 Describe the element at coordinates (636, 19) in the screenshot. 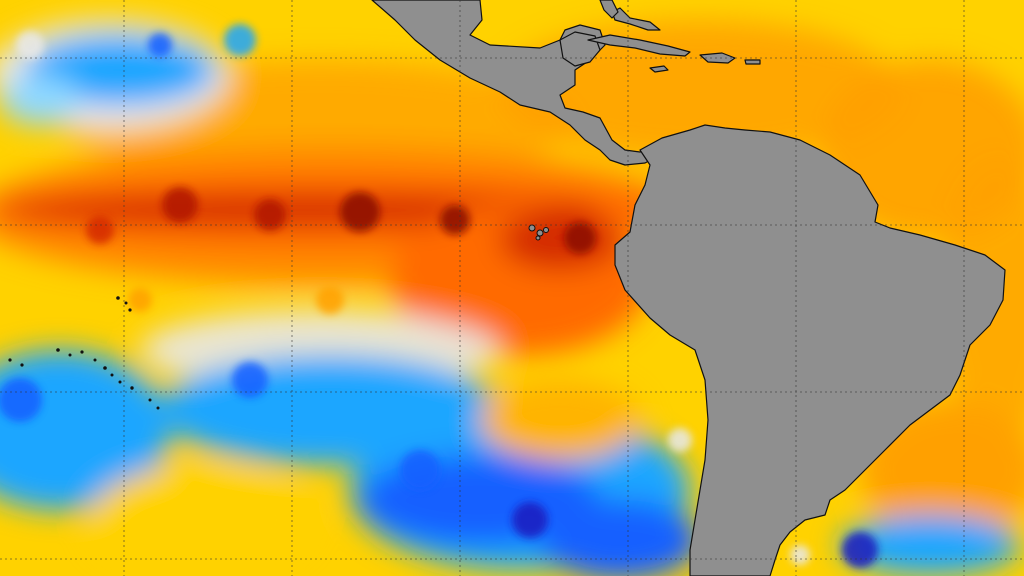

I see `bahamas` at that location.